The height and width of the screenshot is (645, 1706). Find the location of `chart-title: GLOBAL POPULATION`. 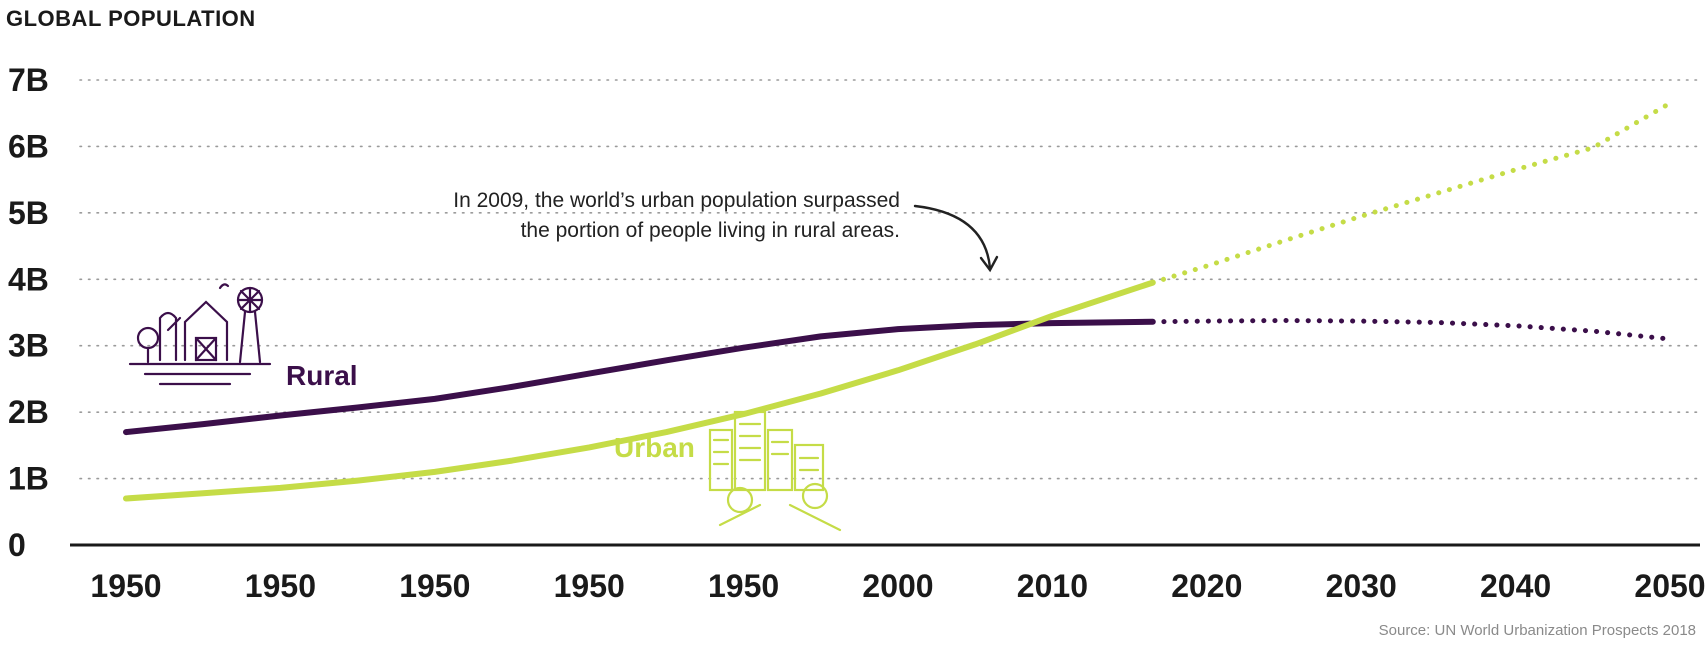

chart-title: GLOBAL POPULATION is located at coordinates (131, 18).